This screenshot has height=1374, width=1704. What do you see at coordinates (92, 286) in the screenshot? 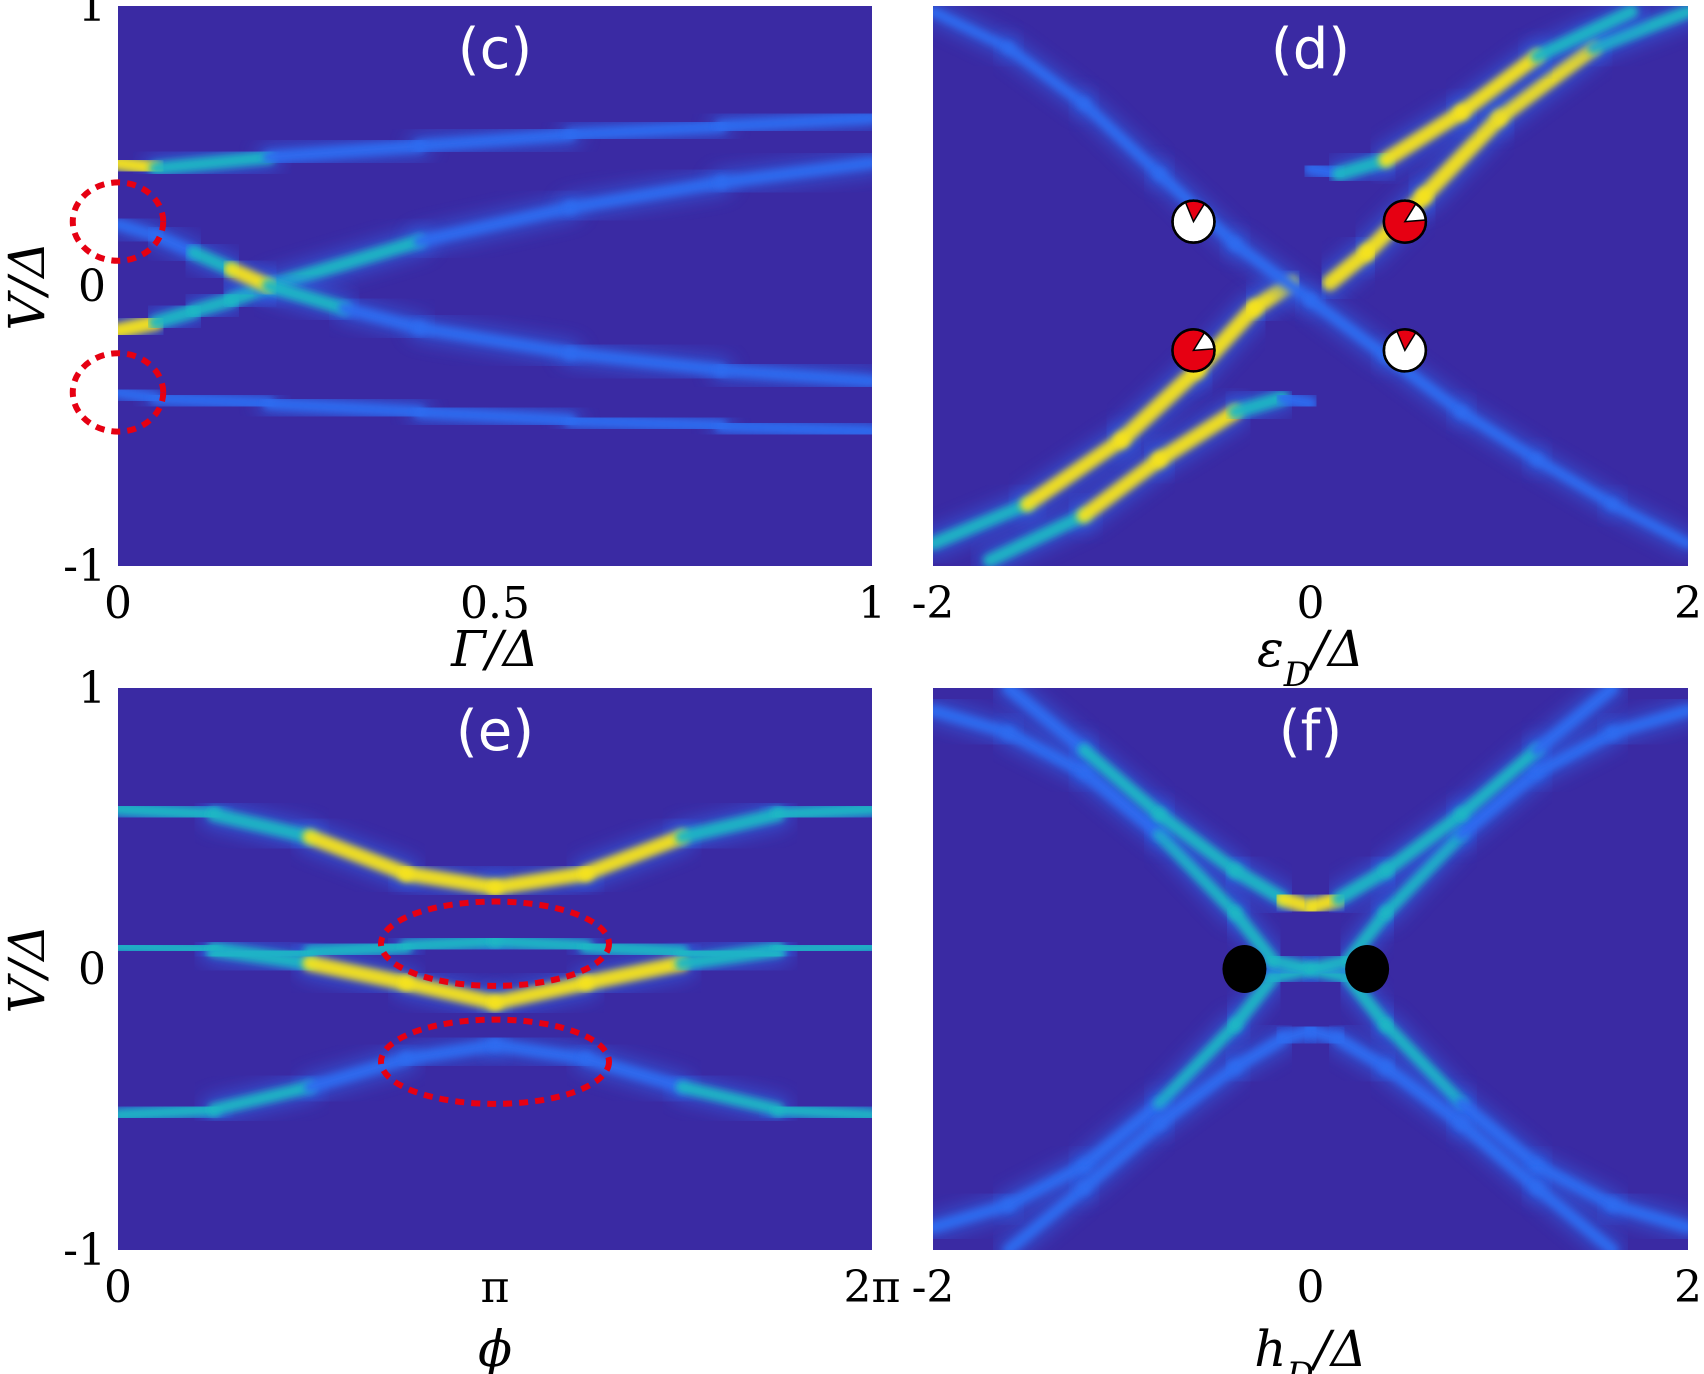
I see `panel-c-ytick-2: 0` at bounding box center [92, 286].